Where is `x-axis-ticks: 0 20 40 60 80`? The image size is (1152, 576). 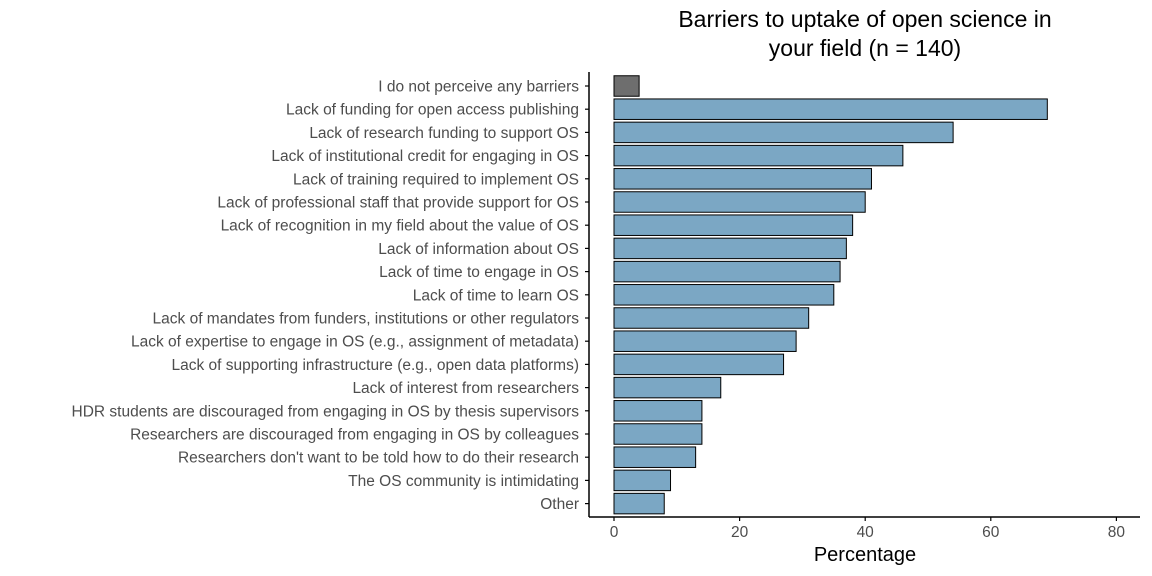
x-axis-ticks: 0 20 40 60 80 is located at coordinates (868, 529).